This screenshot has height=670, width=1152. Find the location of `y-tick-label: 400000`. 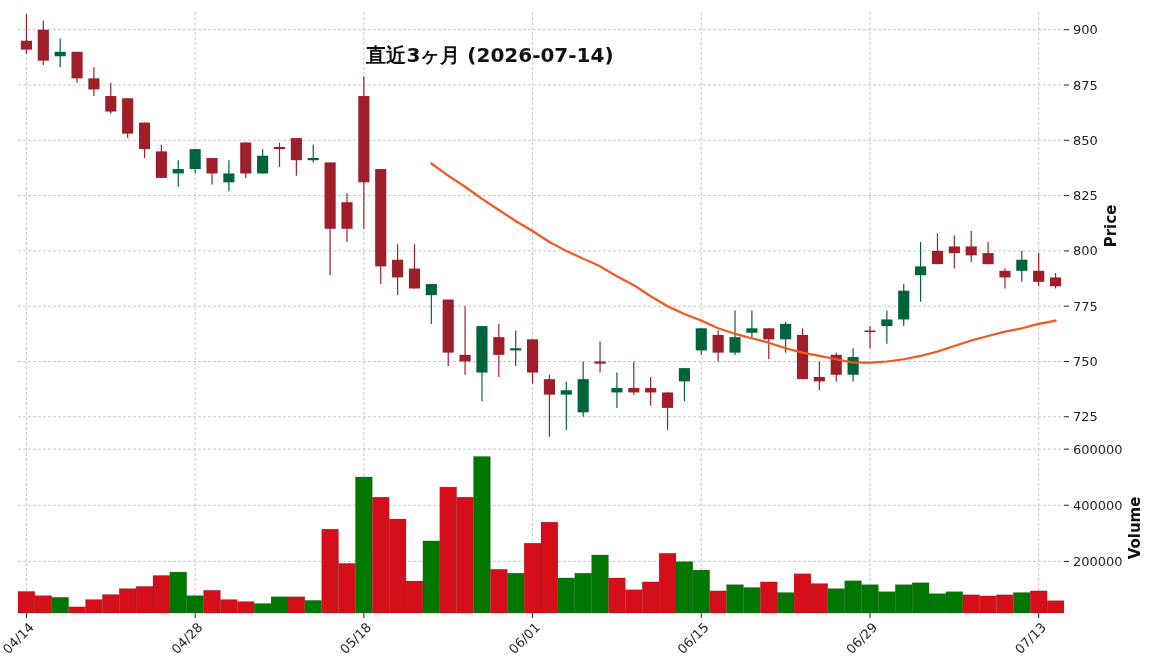

y-tick-label: 400000 is located at coordinates (1098, 505).